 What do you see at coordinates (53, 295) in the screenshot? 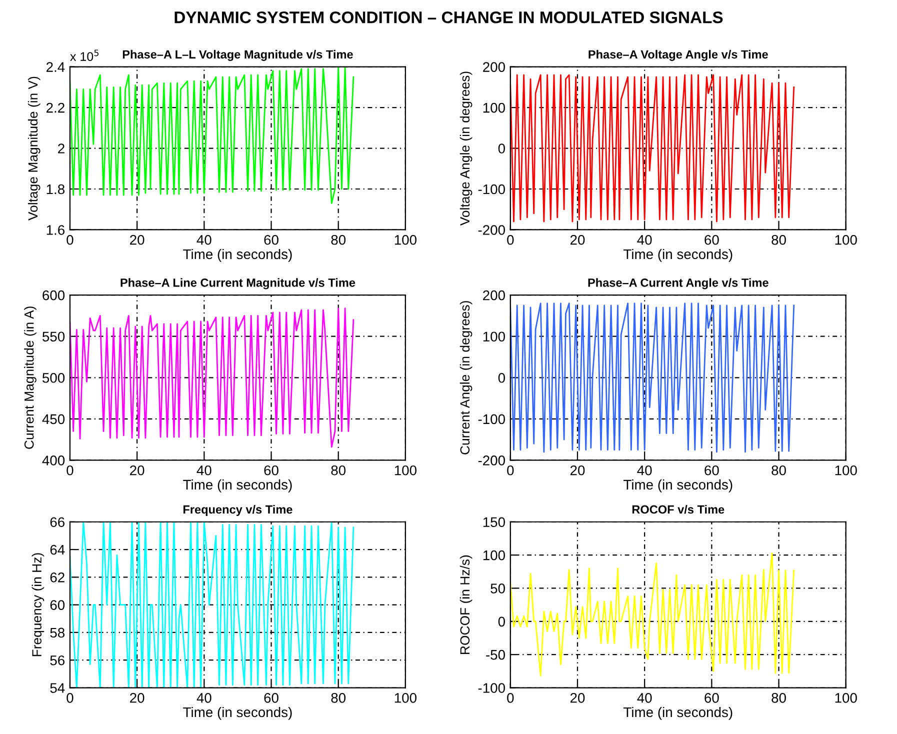
I see `y-tick-label: 600` at bounding box center [53, 295].